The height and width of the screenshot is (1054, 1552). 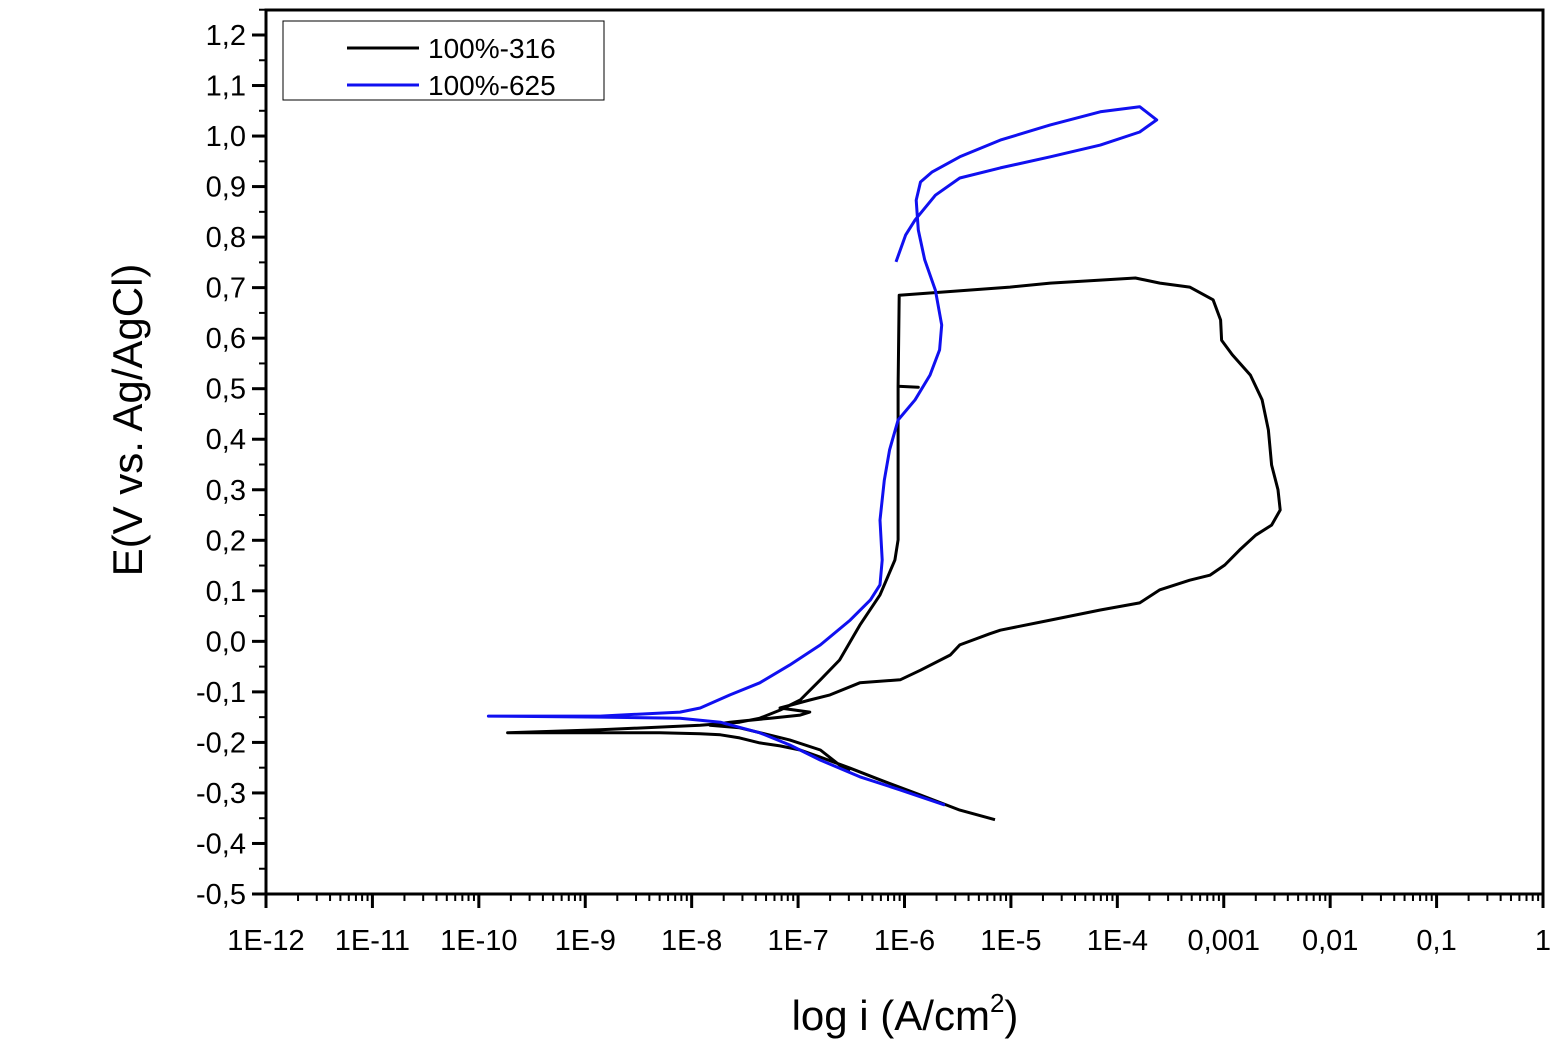 I want to click on x-tick-label: 0,001, so click(x=1223, y=941).